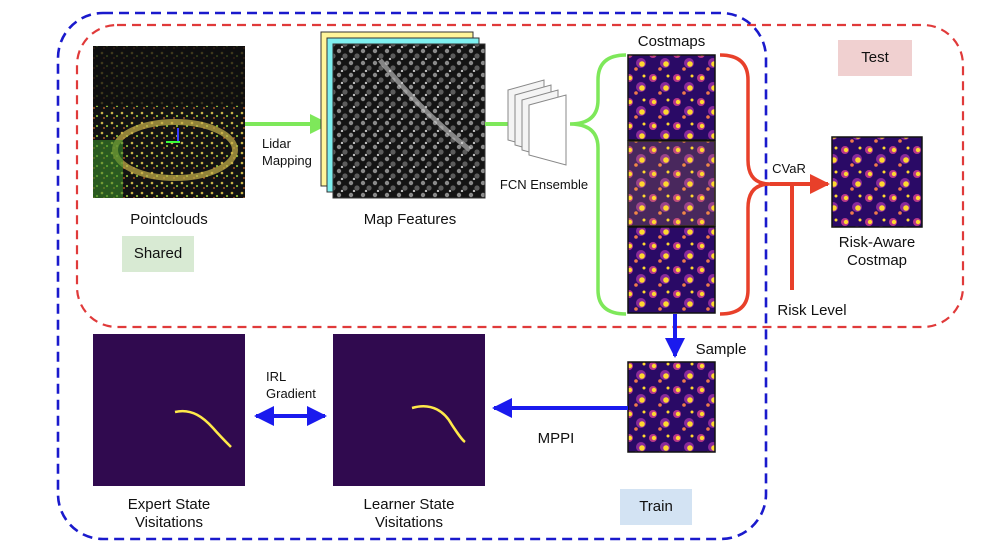  I want to click on risk-aware-costmap-label-line1: Risk-Aware, so click(877, 242).